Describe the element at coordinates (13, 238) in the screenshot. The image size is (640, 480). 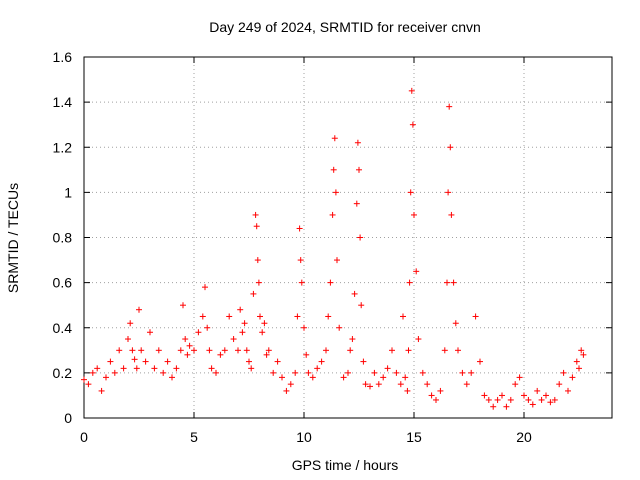
I see `y-axis-label: SRMTID / TECUs` at that location.